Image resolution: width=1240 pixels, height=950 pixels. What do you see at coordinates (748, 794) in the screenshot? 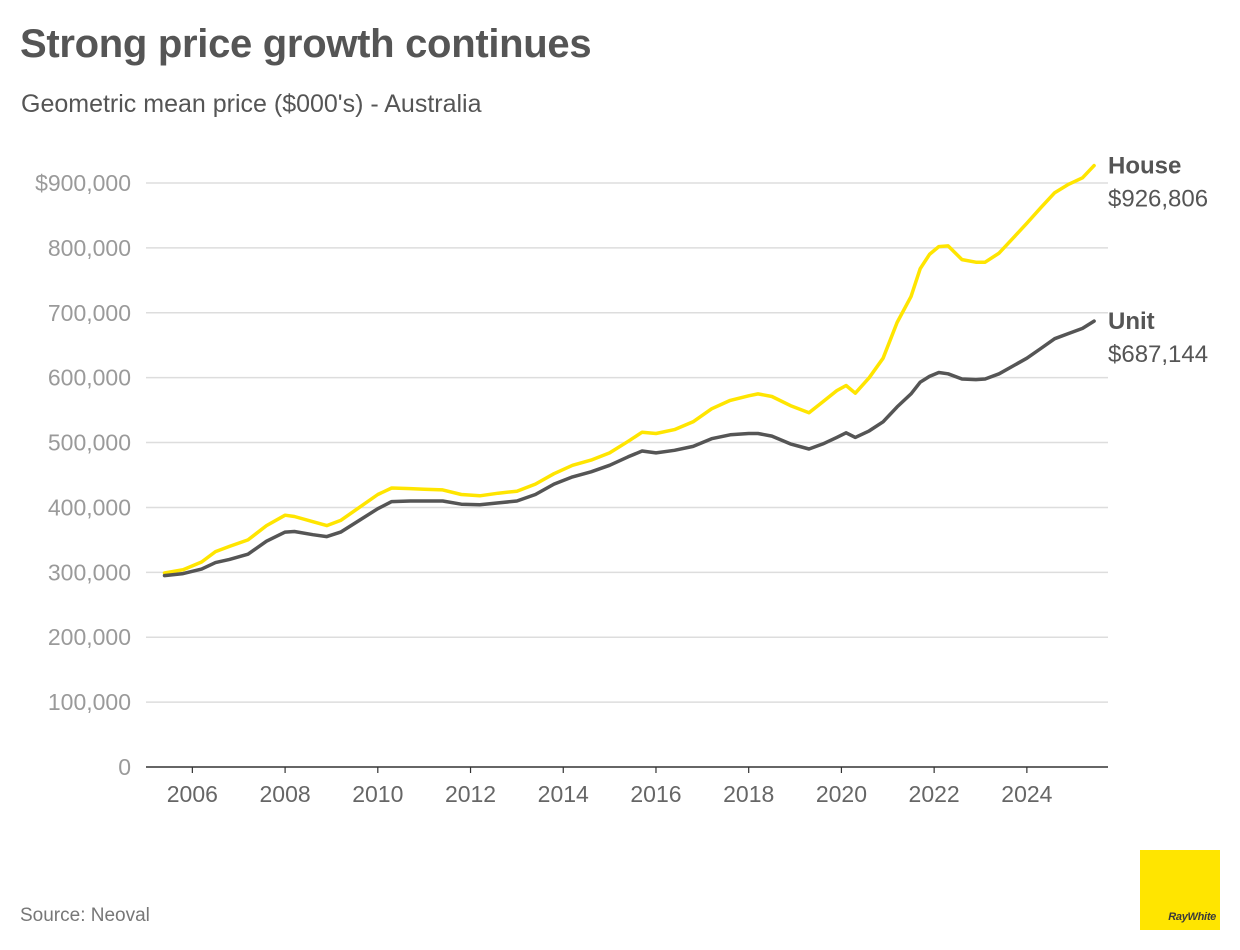
I see `x-tick-label: 2018` at bounding box center [748, 794].